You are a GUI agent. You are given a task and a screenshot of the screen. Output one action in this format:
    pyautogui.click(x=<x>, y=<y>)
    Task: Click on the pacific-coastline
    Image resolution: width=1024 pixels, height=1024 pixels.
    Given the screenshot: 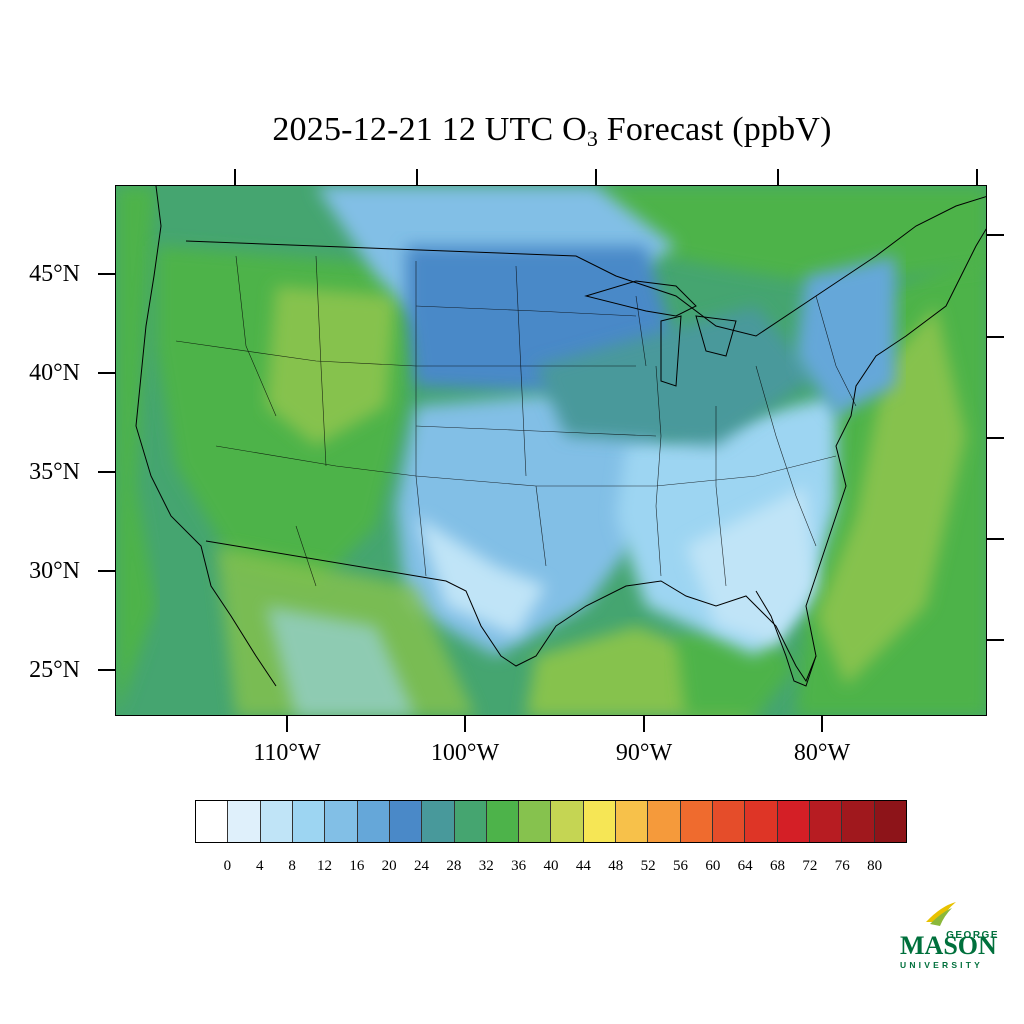 What is the action you would take?
    pyautogui.click(x=206, y=436)
    